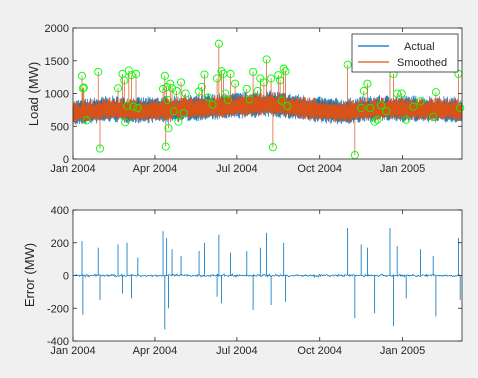 The height and width of the screenshot is (378, 478). Describe the element at coordinates (66, 160) in the screenshot. I see `load-y-tick-label: 0` at that location.